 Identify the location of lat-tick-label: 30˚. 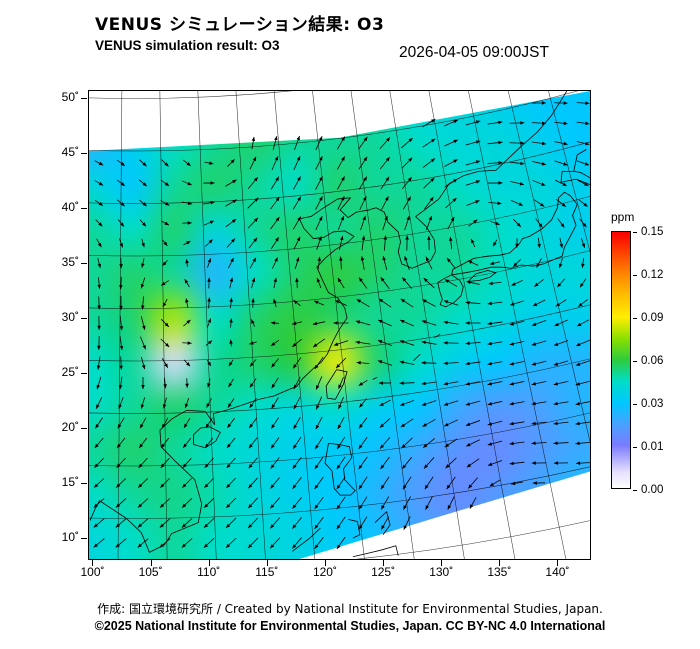
(70, 316).